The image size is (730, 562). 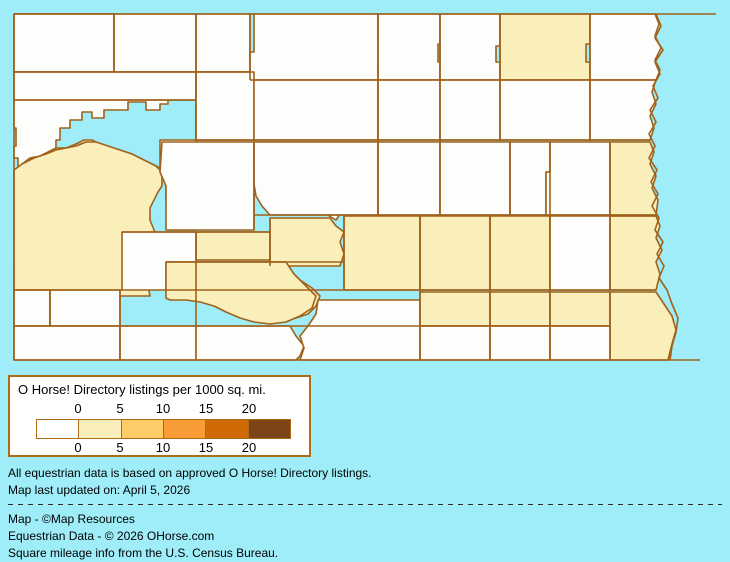 What do you see at coordinates (158, 343) in the screenshot?
I see `county-hettinger` at bounding box center [158, 343].